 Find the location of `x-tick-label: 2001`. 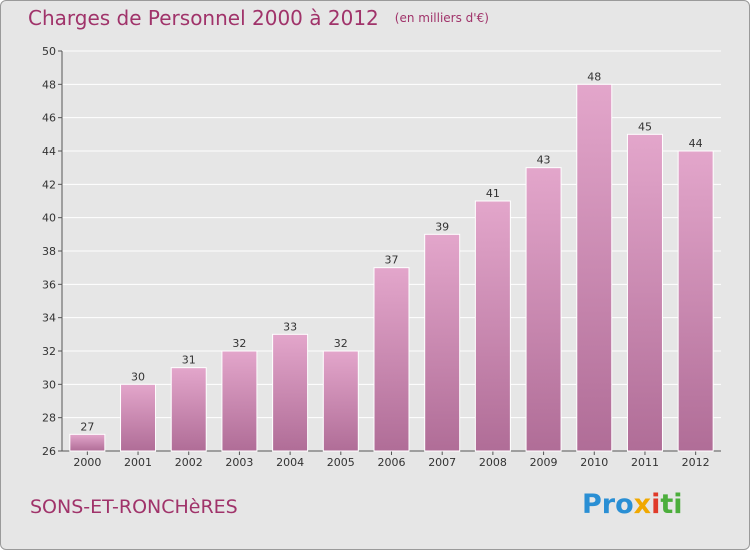

x-tick-label: 2001 is located at coordinates (138, 462).